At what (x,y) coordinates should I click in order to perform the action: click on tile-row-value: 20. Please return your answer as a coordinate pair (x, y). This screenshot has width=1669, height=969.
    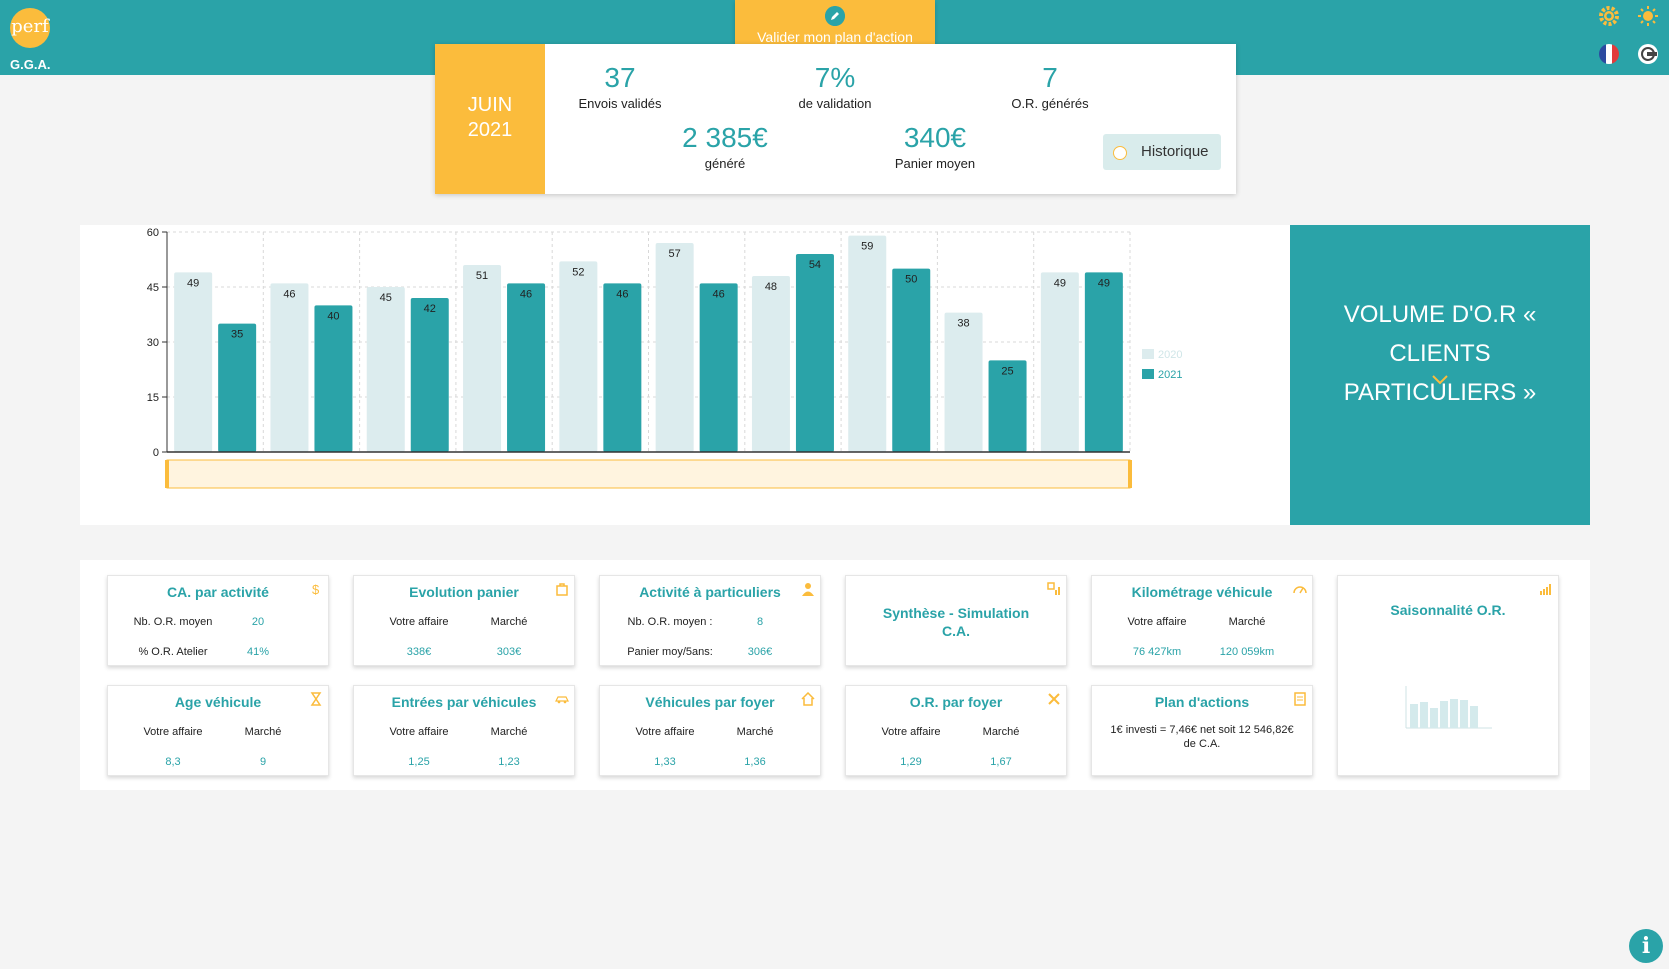
    Looking at the image, I should click on (258, 622).